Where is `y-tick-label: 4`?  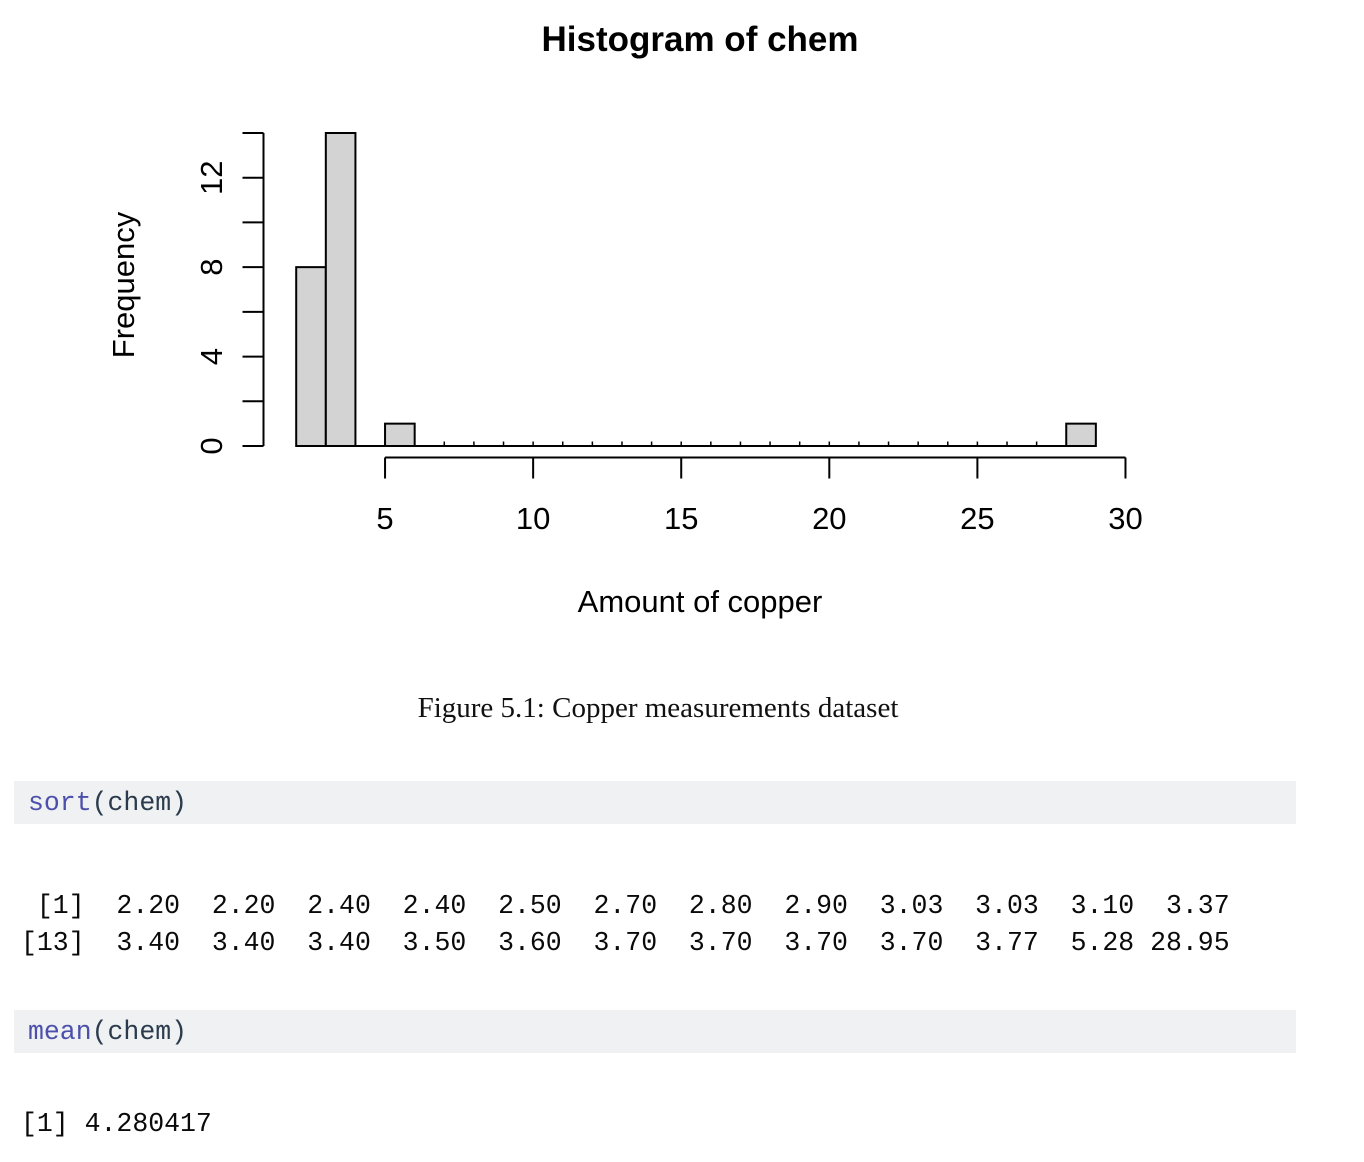
y-tick-label: 4 is located at coordinates (211, 356).